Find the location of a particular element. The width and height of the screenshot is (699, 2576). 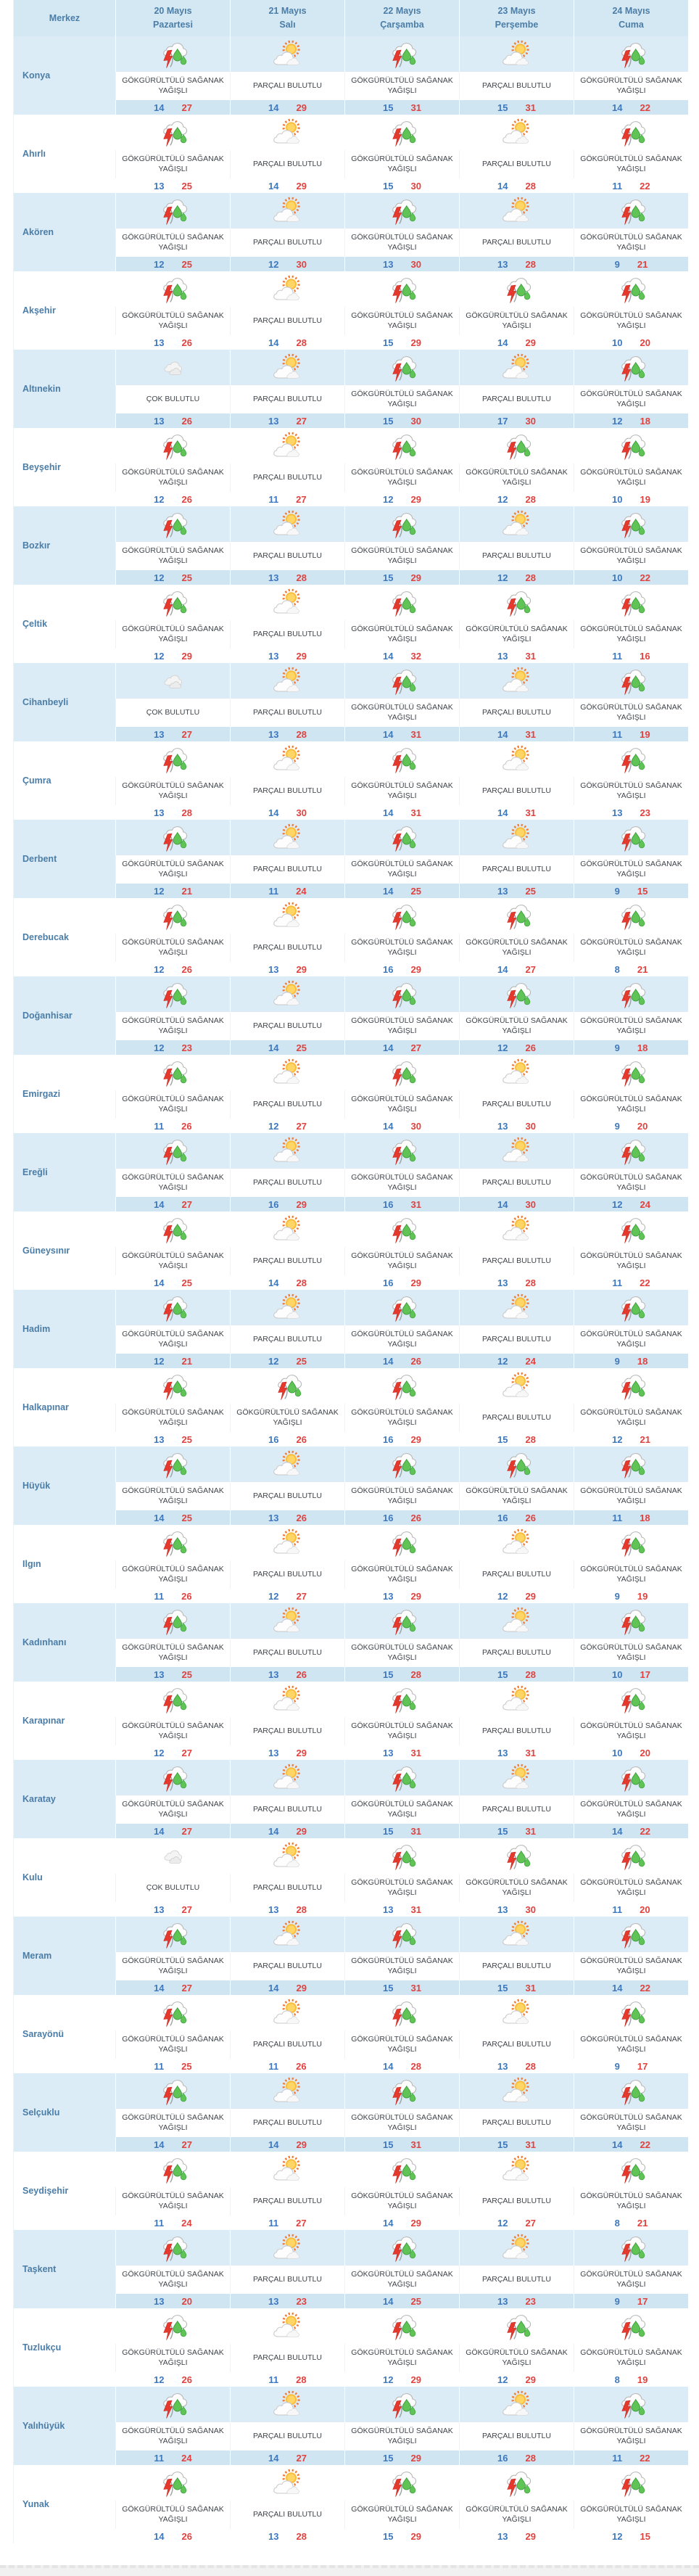

temperature-band: 13 28 is located at coordinates (516, 1282).